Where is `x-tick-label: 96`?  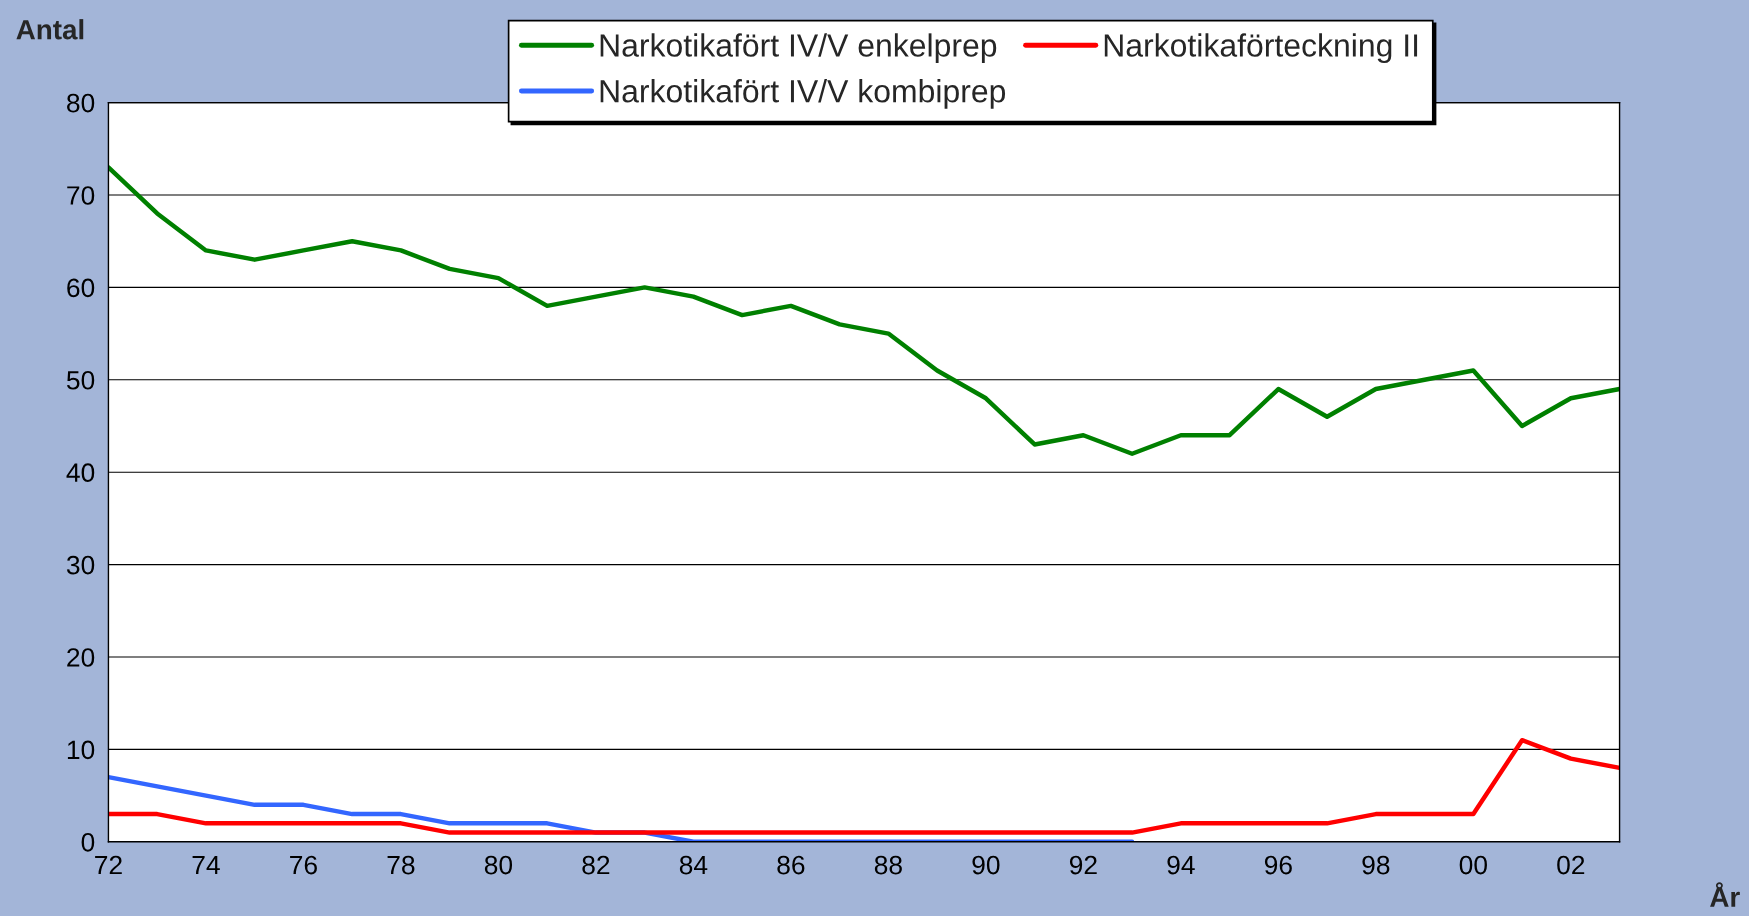
x-tick-label: 96 is located at coordinates (1278, 865).